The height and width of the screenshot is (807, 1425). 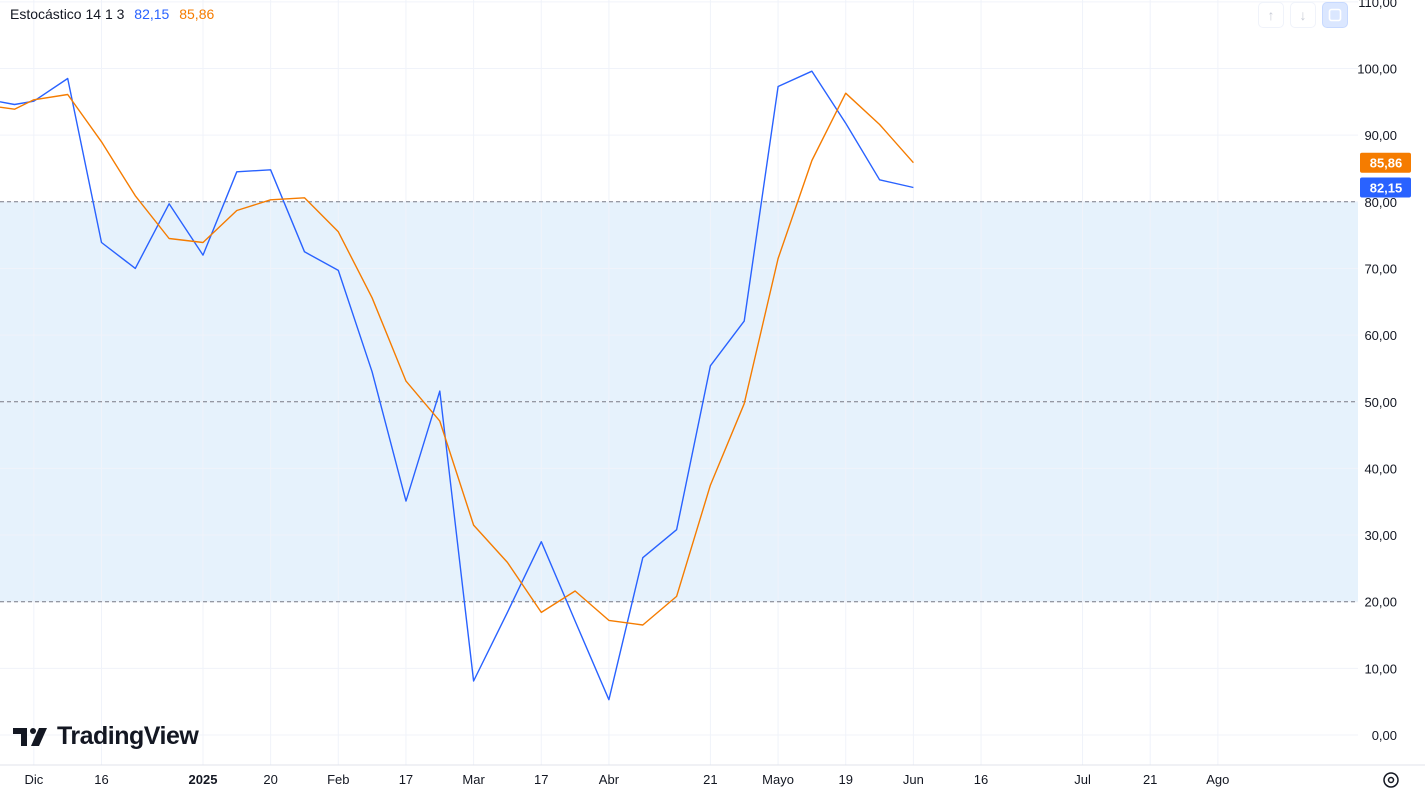 What do you see at coordinates (1380, 468) in the screenshot?
I see `y-tick-label: 40,00` at bounding box center [1380, 468].